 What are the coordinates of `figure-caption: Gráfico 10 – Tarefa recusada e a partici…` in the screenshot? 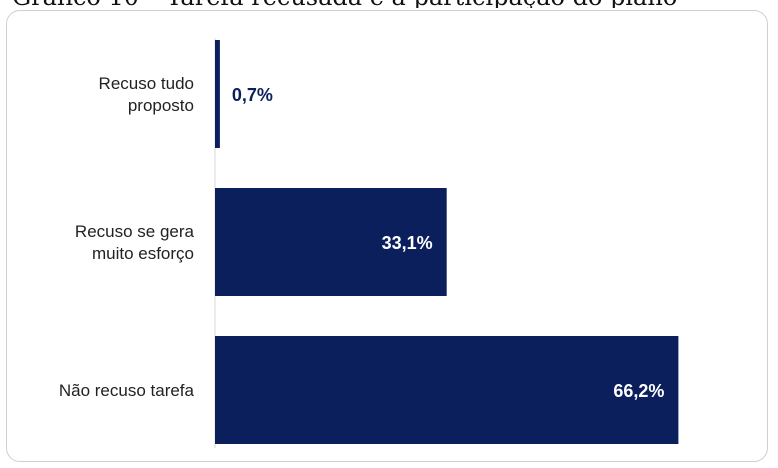 It's located at (389, 4).